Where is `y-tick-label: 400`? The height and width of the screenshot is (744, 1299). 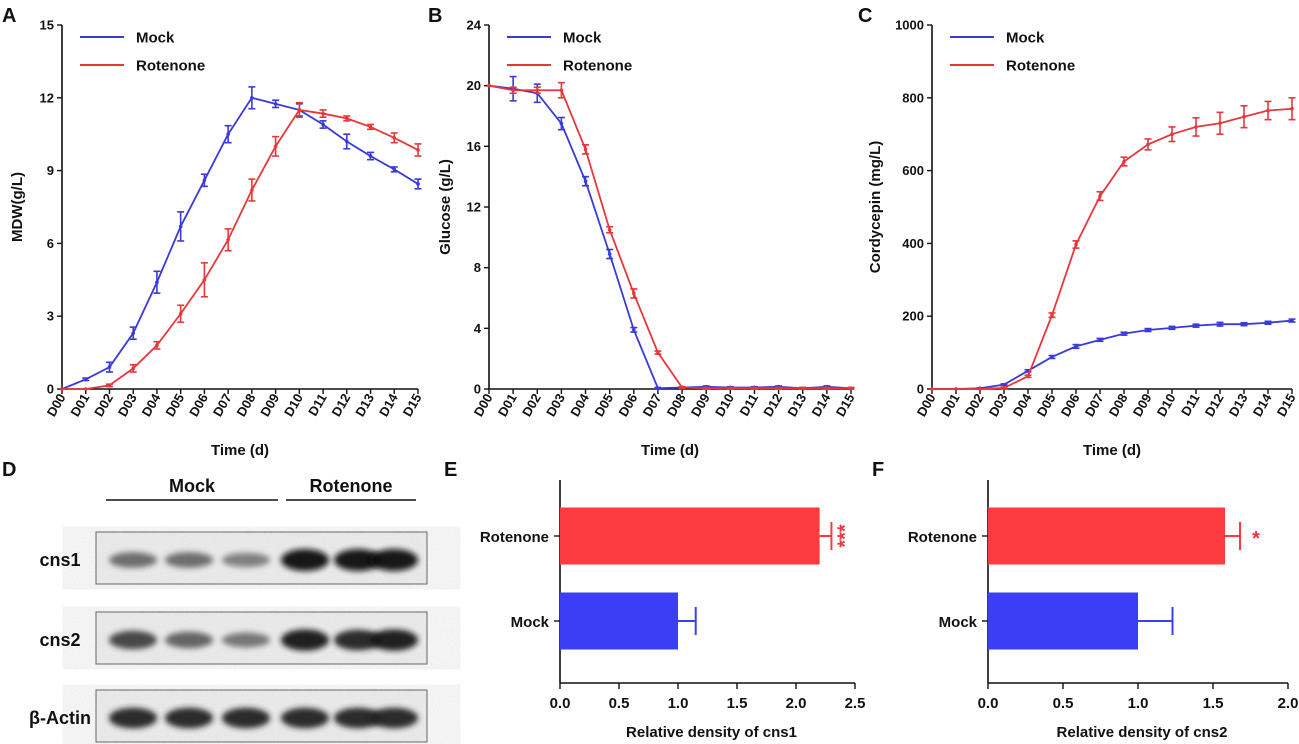
y-tick-label: 400 is located at coordinates (913, 243).